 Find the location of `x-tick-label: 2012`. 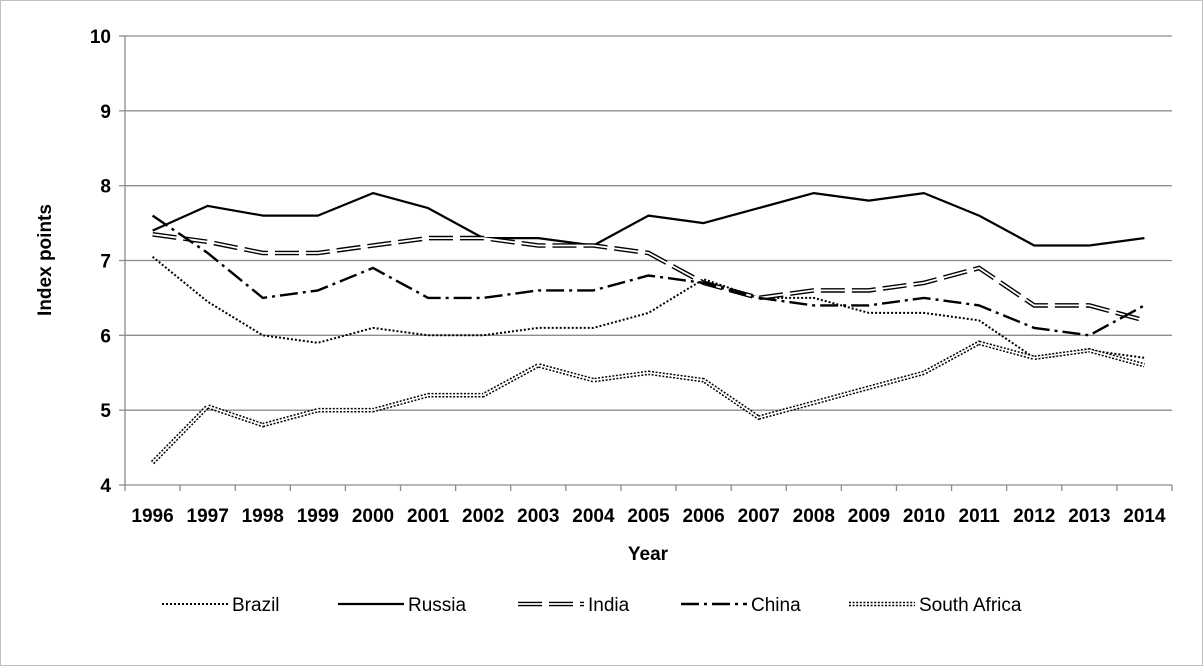

x-tick-label: 2012 is located at coordinates (1034, 516).